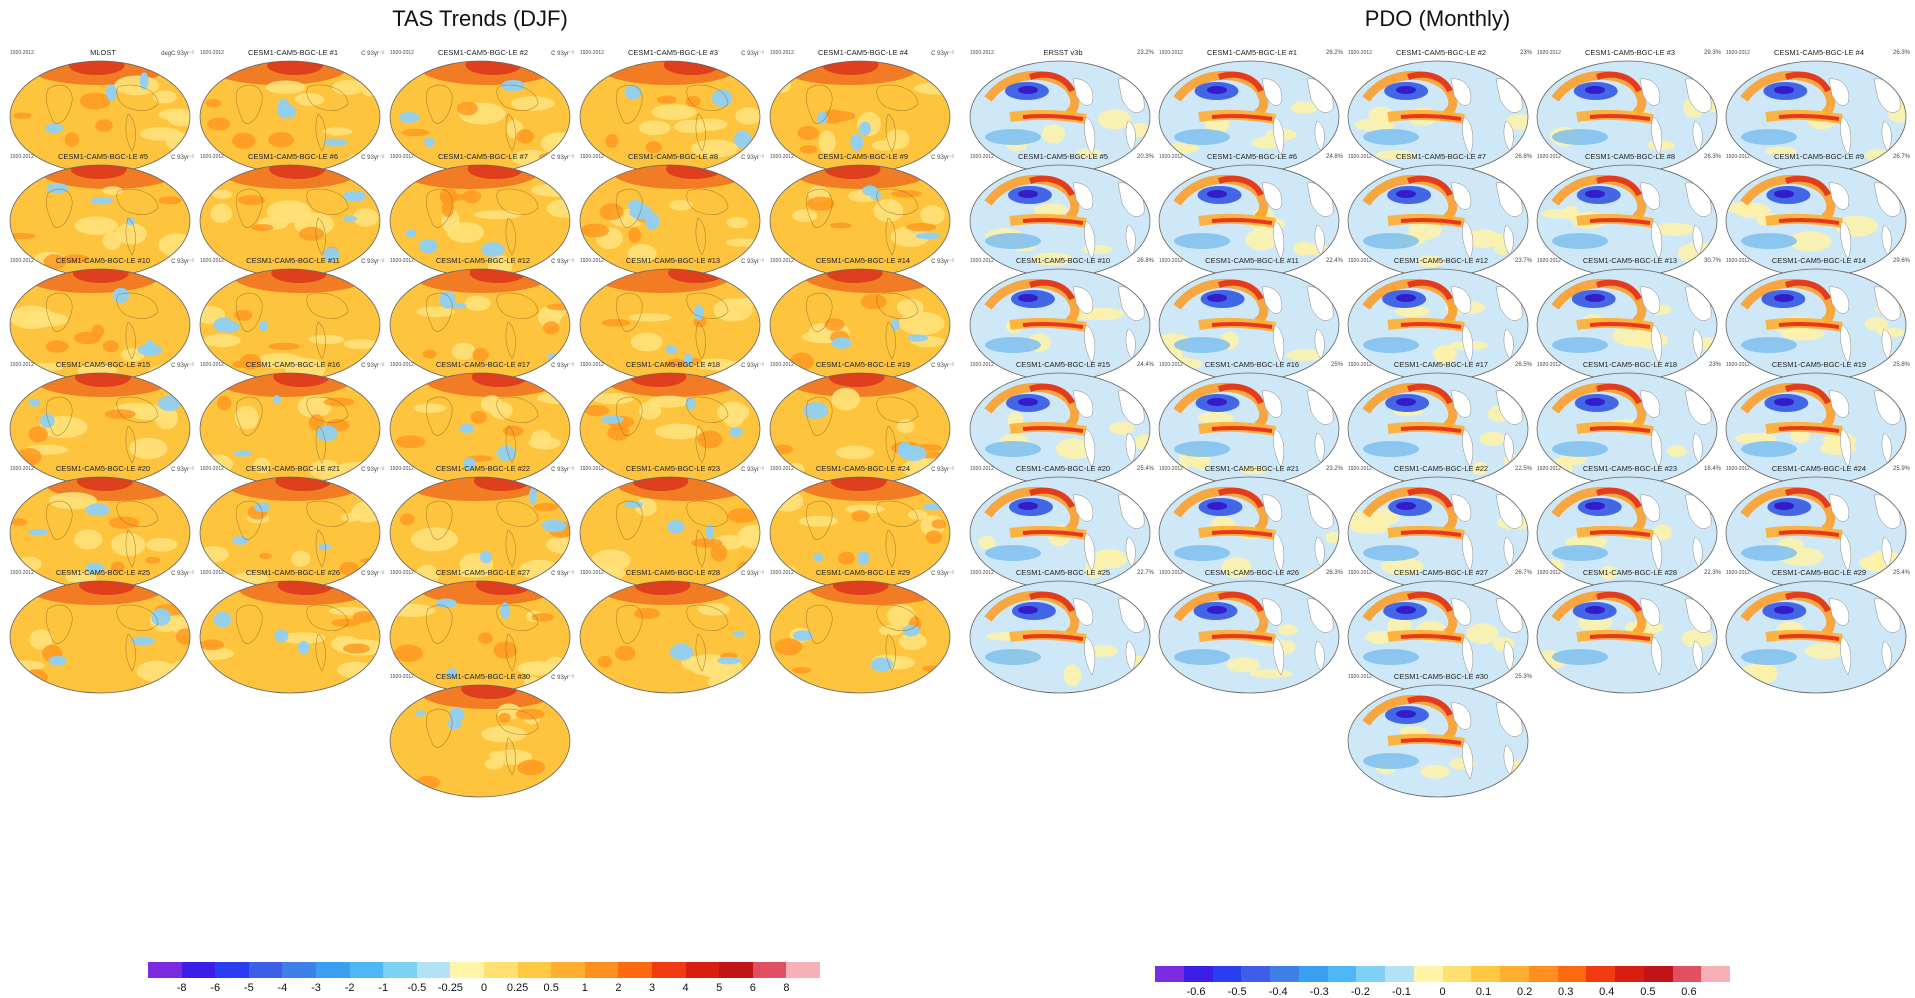  Describe the element at coordinates (673, 574) in the screenshot. I see `tas-map-header: 1920-2012 CESM1-CAM5-BGC-LE #28 C 93yr⁻¹` at that location.